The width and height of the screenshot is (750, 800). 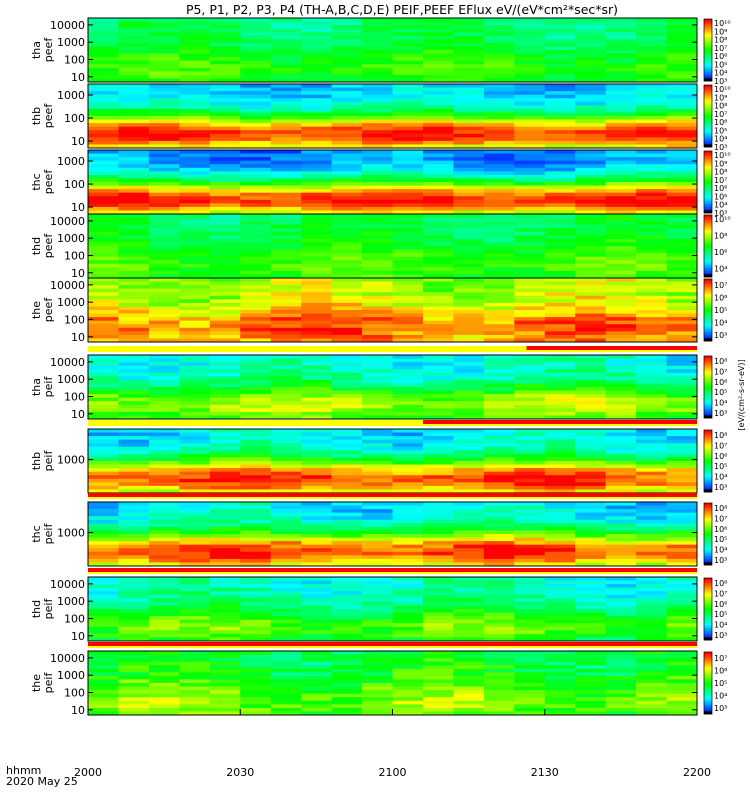 What do you see at coordinates (720, 97) in the screenshot?
I see `colorbar-tick-label: 10⁹` at bounding box center [720, 97].